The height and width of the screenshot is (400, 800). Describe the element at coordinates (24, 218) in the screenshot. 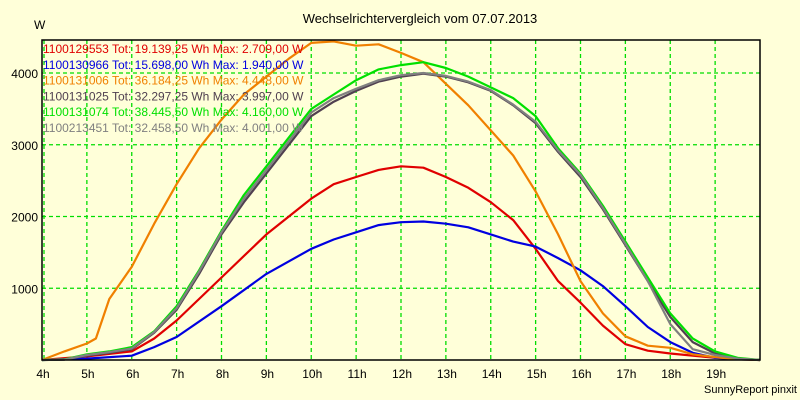

I see `y-tick-label: 2000` at that location.